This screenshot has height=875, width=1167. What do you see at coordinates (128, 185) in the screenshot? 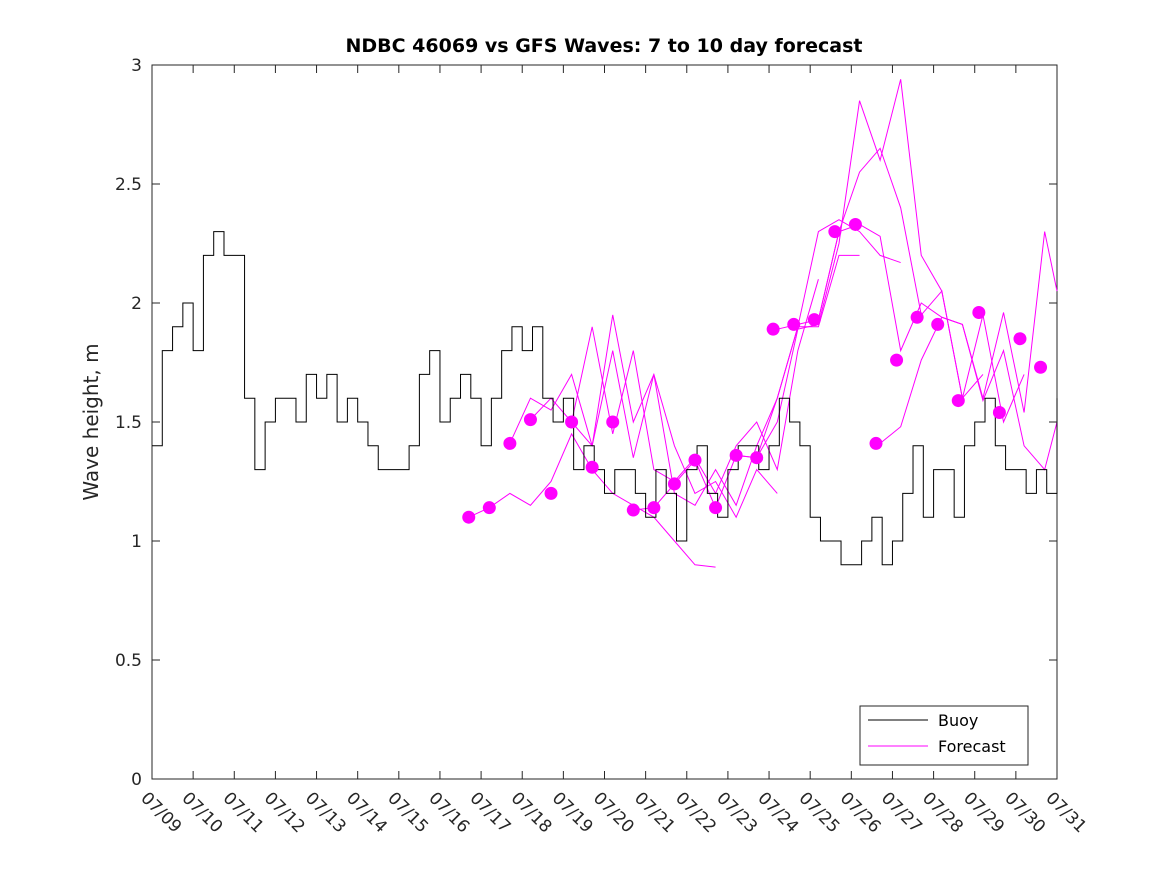
I see `y-tick-label: 2.5` at bounding box center [128, 185].